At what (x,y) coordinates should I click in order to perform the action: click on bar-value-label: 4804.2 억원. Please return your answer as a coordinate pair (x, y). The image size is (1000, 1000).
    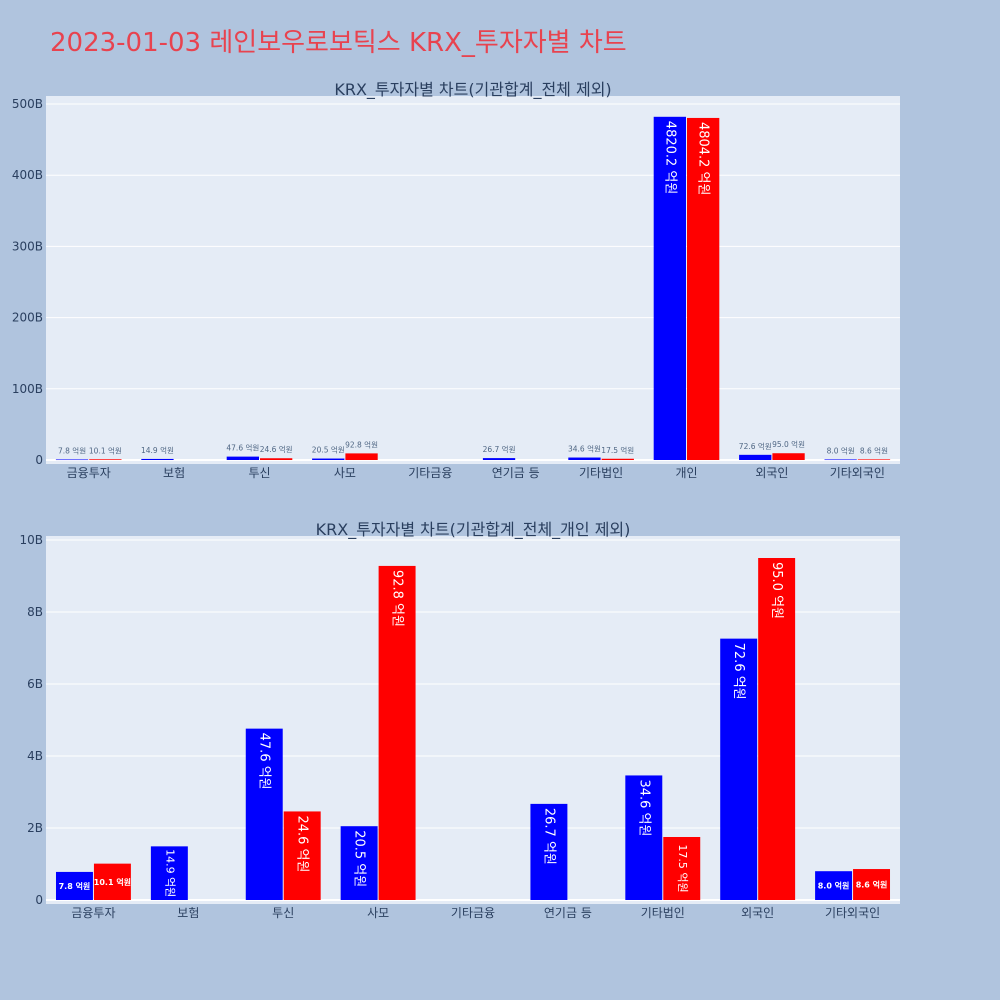
    Looking at the image, I should click on (703, 159).